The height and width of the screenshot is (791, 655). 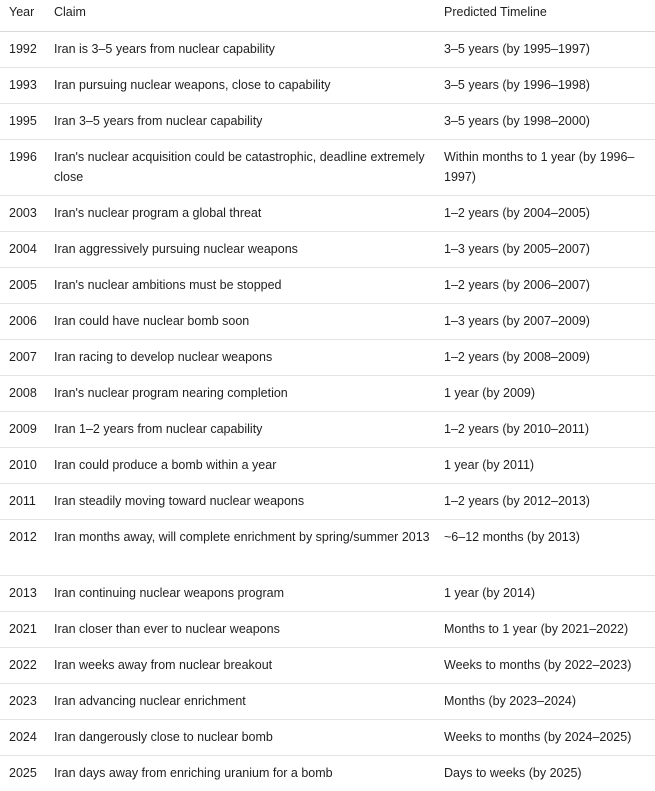 I want to click on header-predicted-timeline: Predicted Timeline, so click(x=495, y=12).